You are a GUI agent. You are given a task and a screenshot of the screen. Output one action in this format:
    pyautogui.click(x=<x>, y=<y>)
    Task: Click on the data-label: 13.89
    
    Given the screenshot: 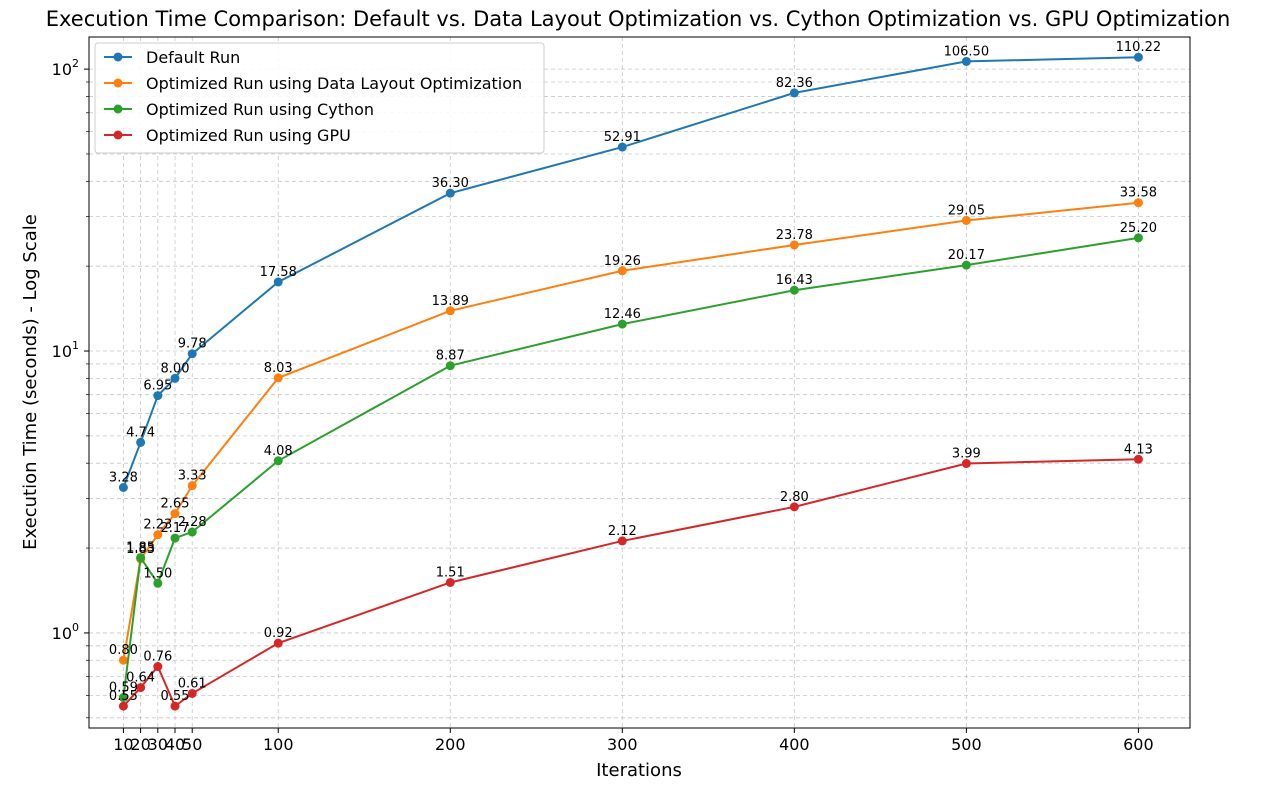 What is the action you would take?
    pyautogui.click(x=450, y=301)
    